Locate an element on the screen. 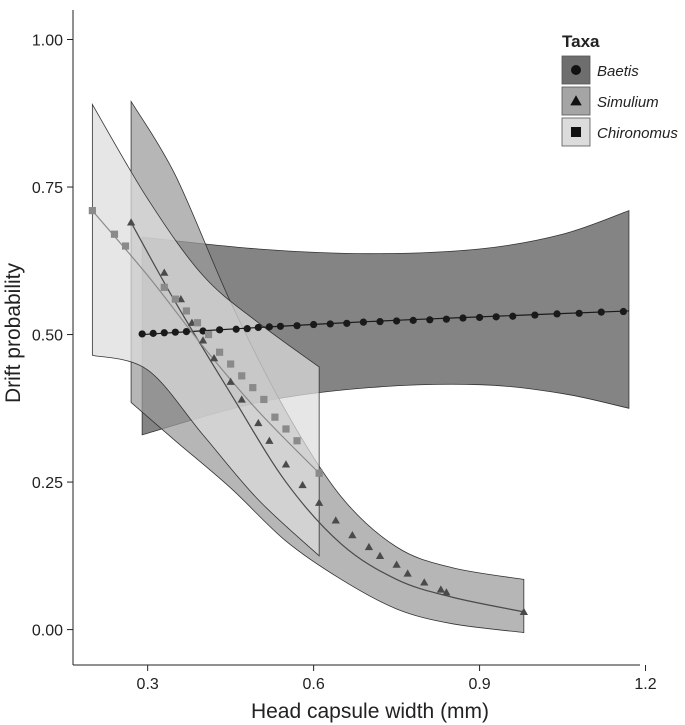  fit-line-baetis is located at coordinates (385, 323).